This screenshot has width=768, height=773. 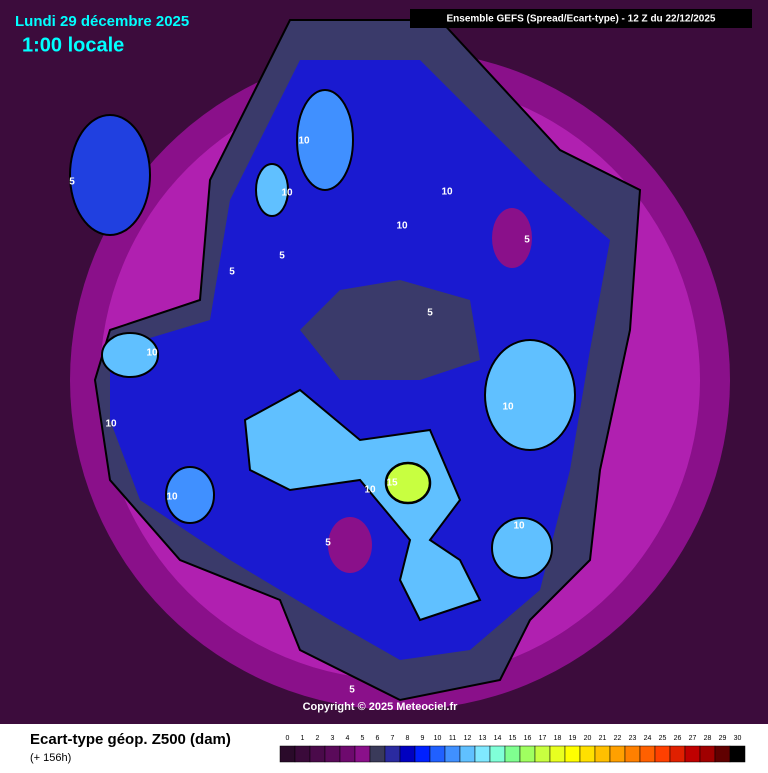 What do you see at coordinates (378, 738) in the screenshot?
I see `legend-tick: 6` at bounding box center [378, 738].